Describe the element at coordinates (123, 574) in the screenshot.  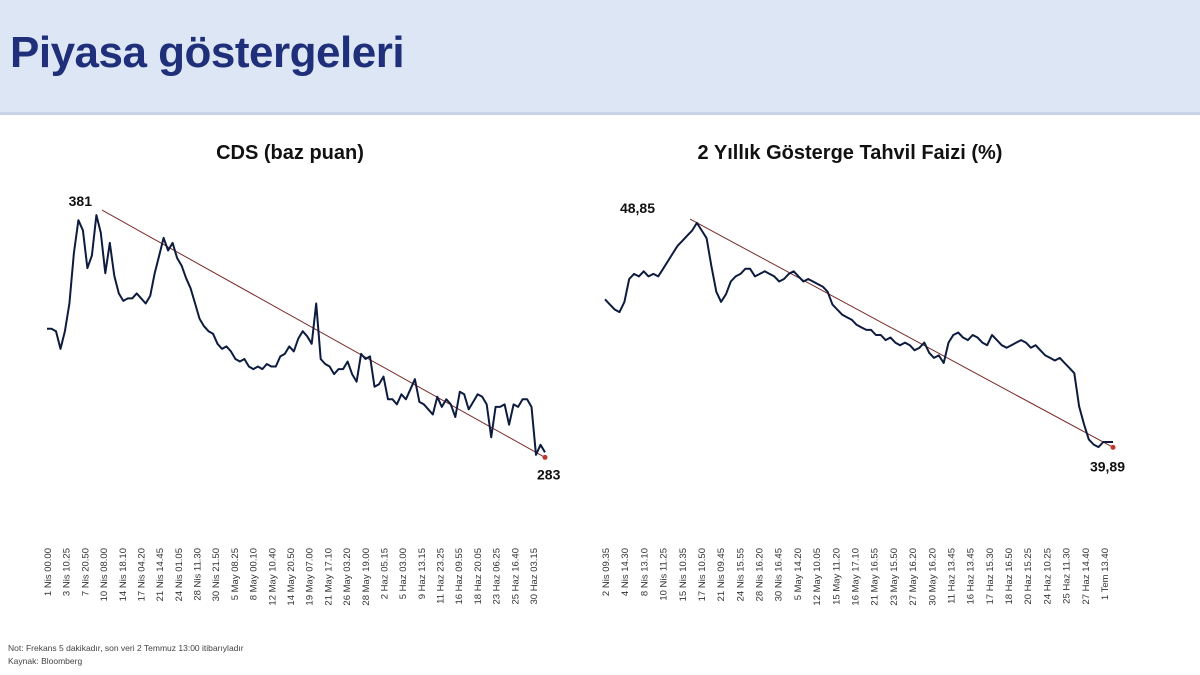
I see `cds-x-tick-label: 14 Nis 18.10` at that location.